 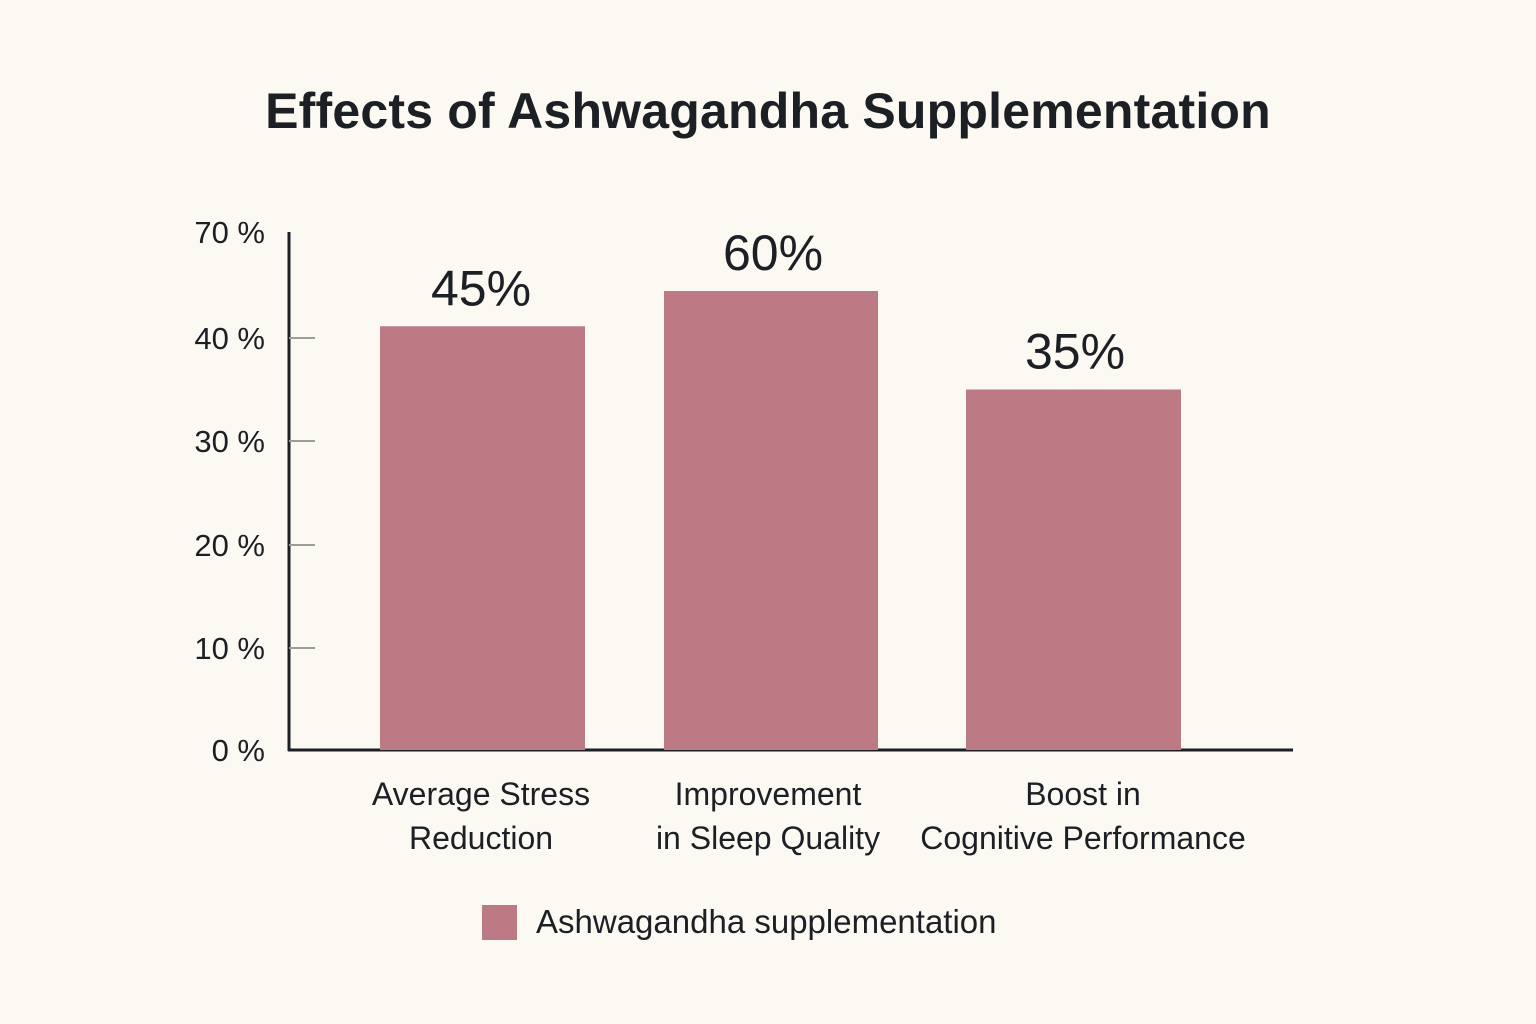 I want to click on bar-value-label: 60%, so click(x=773, y=253).